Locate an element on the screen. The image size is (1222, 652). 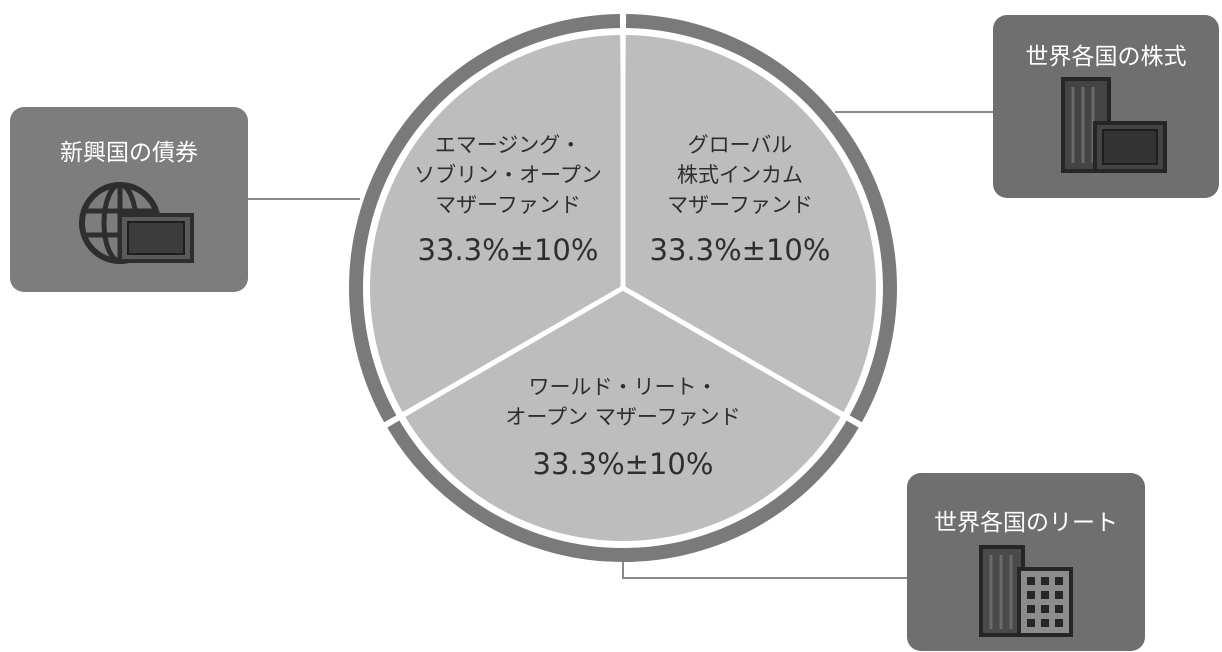
asset-box-global-stocks: 世界各国の株式 is located at coordinates (1106, 106).